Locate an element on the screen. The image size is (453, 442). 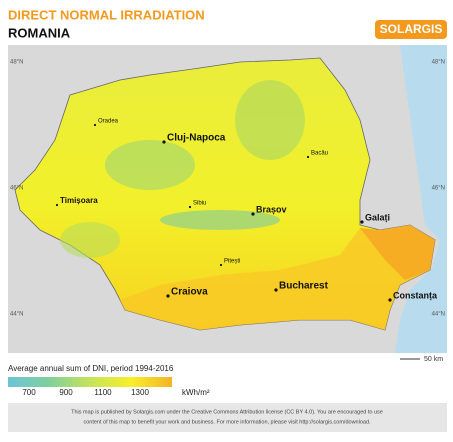
city-label: Bucharest is located at coordinates (304, 286).